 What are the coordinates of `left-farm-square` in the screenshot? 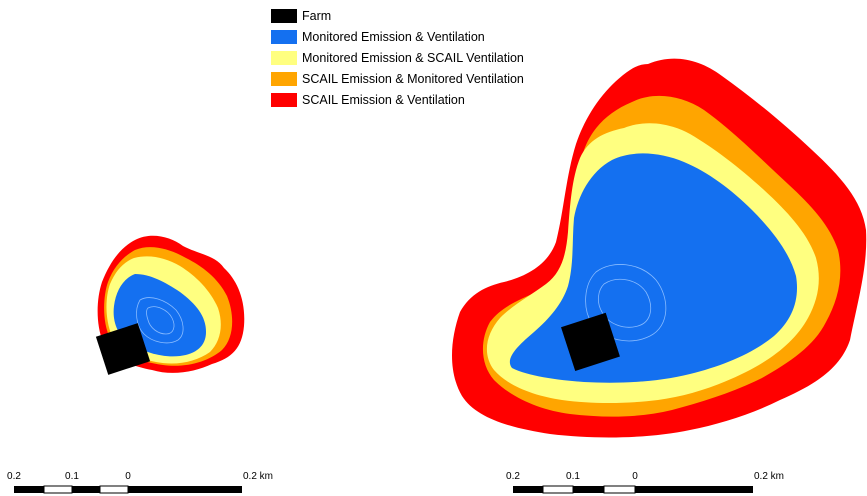 It's located at (123, 349).